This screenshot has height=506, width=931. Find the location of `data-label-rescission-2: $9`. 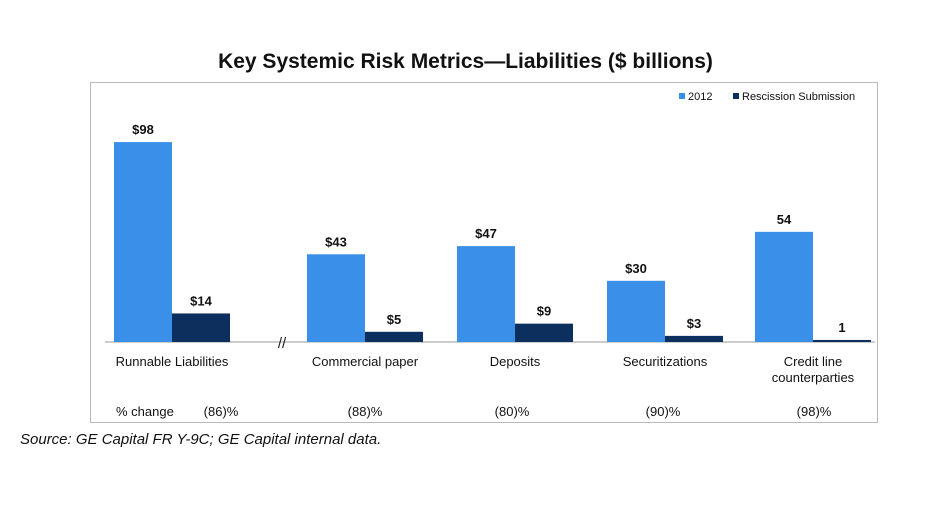

data-label-rescission-2: $9 is located at coordinates (544, 311).